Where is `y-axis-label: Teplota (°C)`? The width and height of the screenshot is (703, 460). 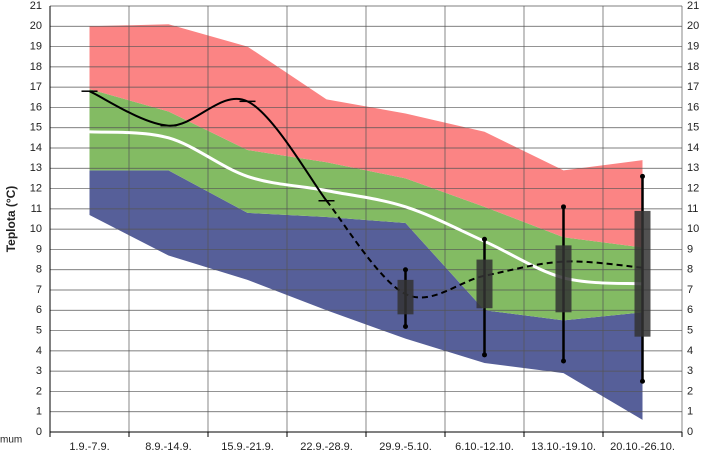 y-axis-label: Teplota (°C) is located at coordinates (11, 219).